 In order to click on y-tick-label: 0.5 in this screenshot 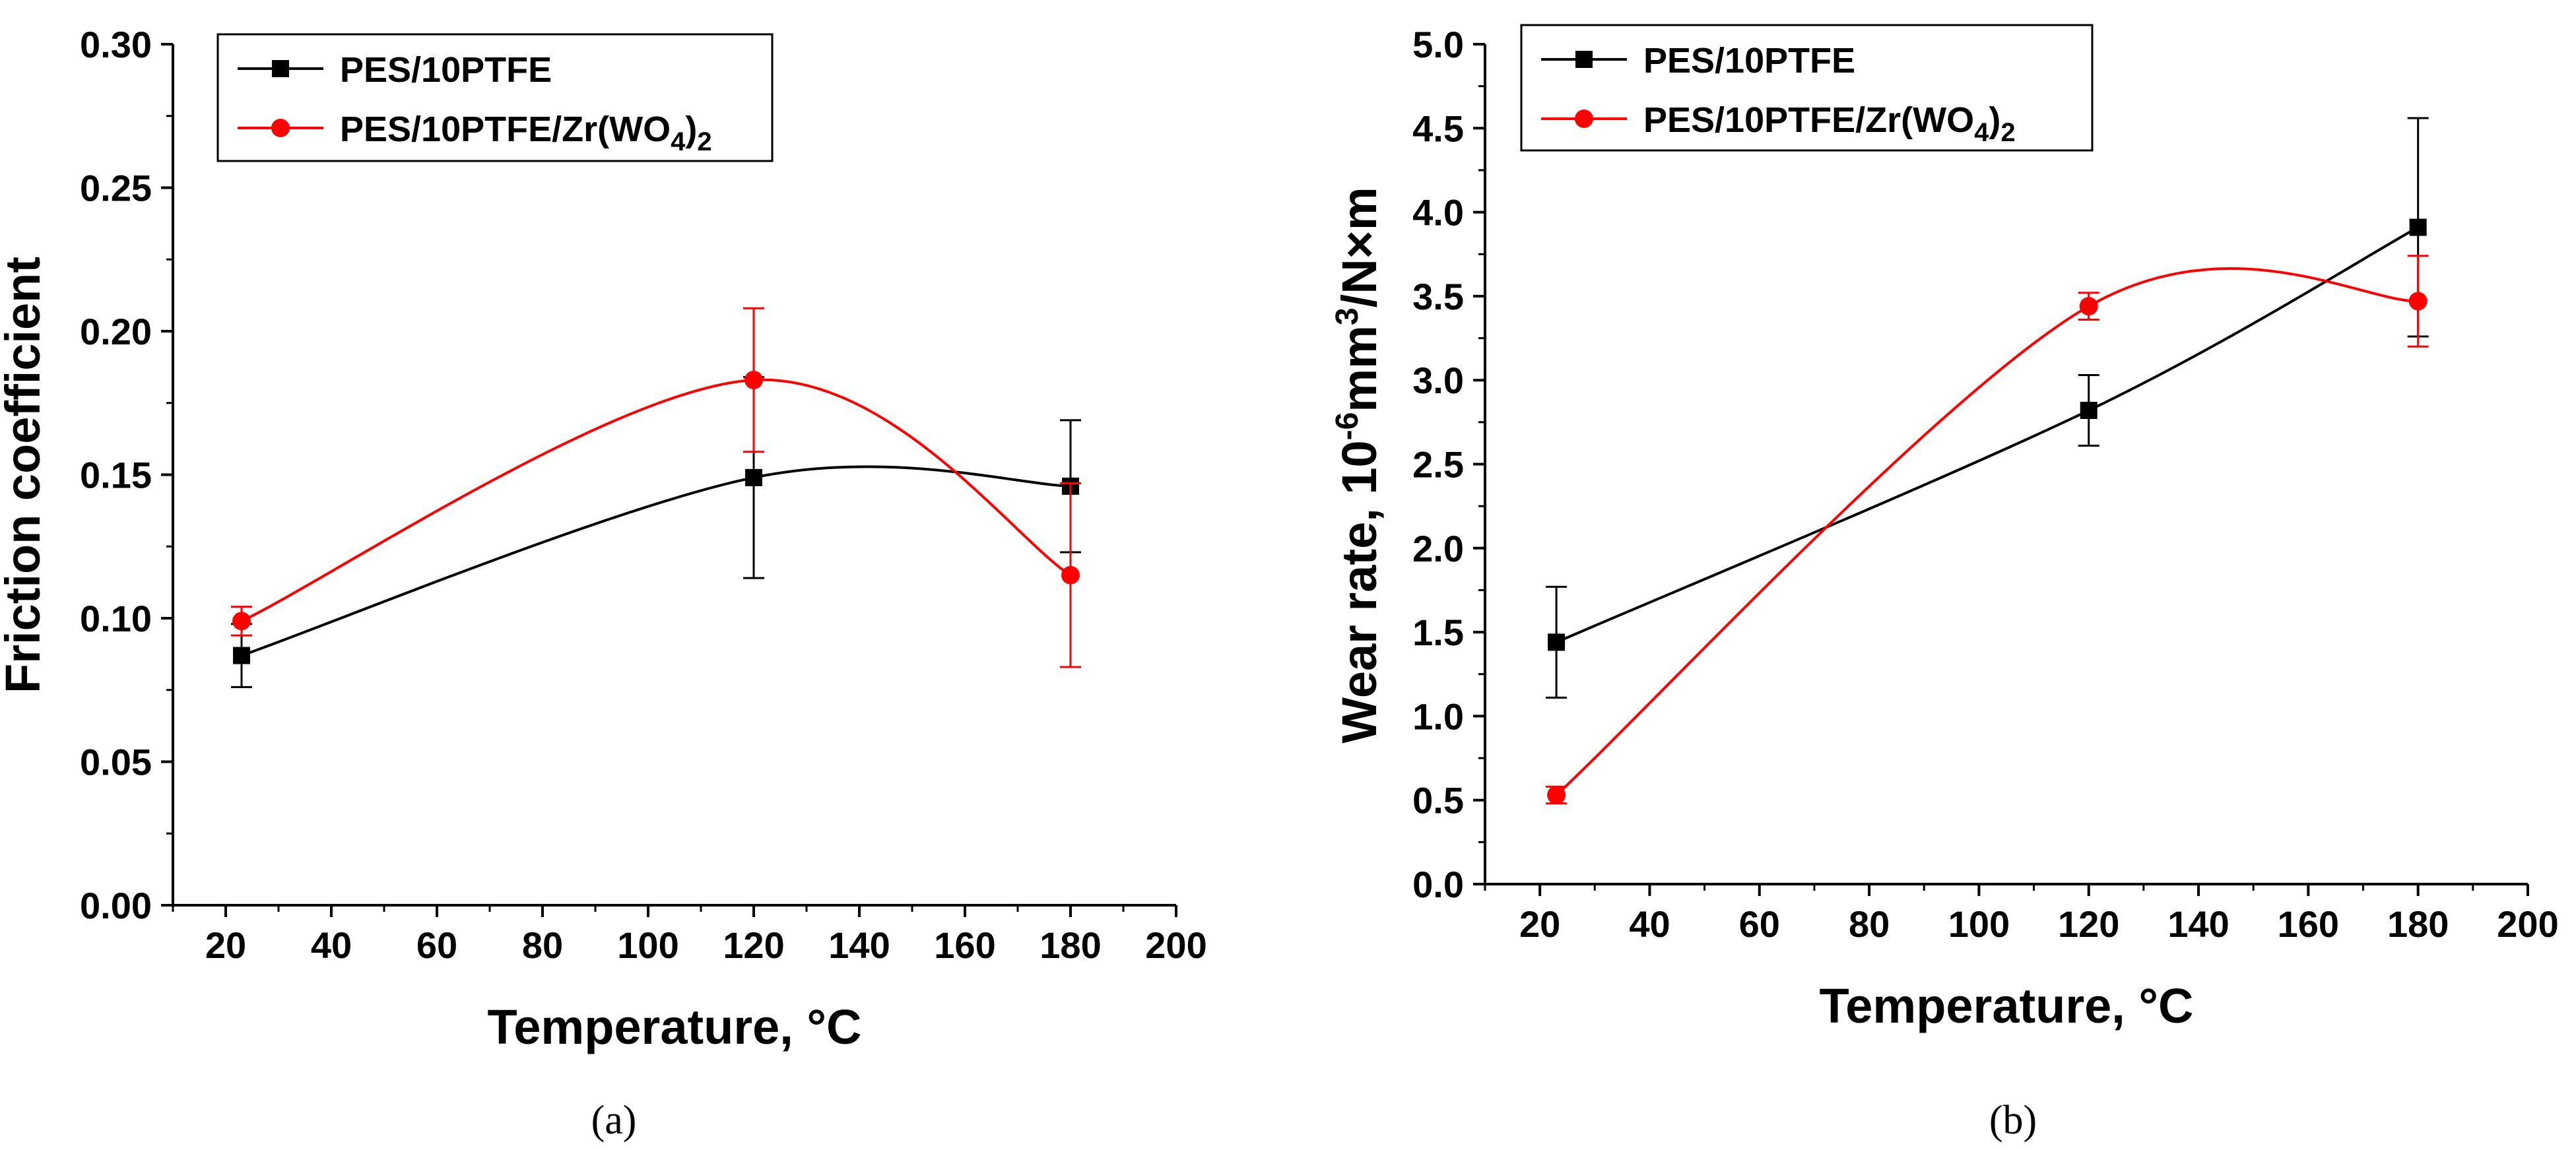, I will do `click(1438, 800)`.